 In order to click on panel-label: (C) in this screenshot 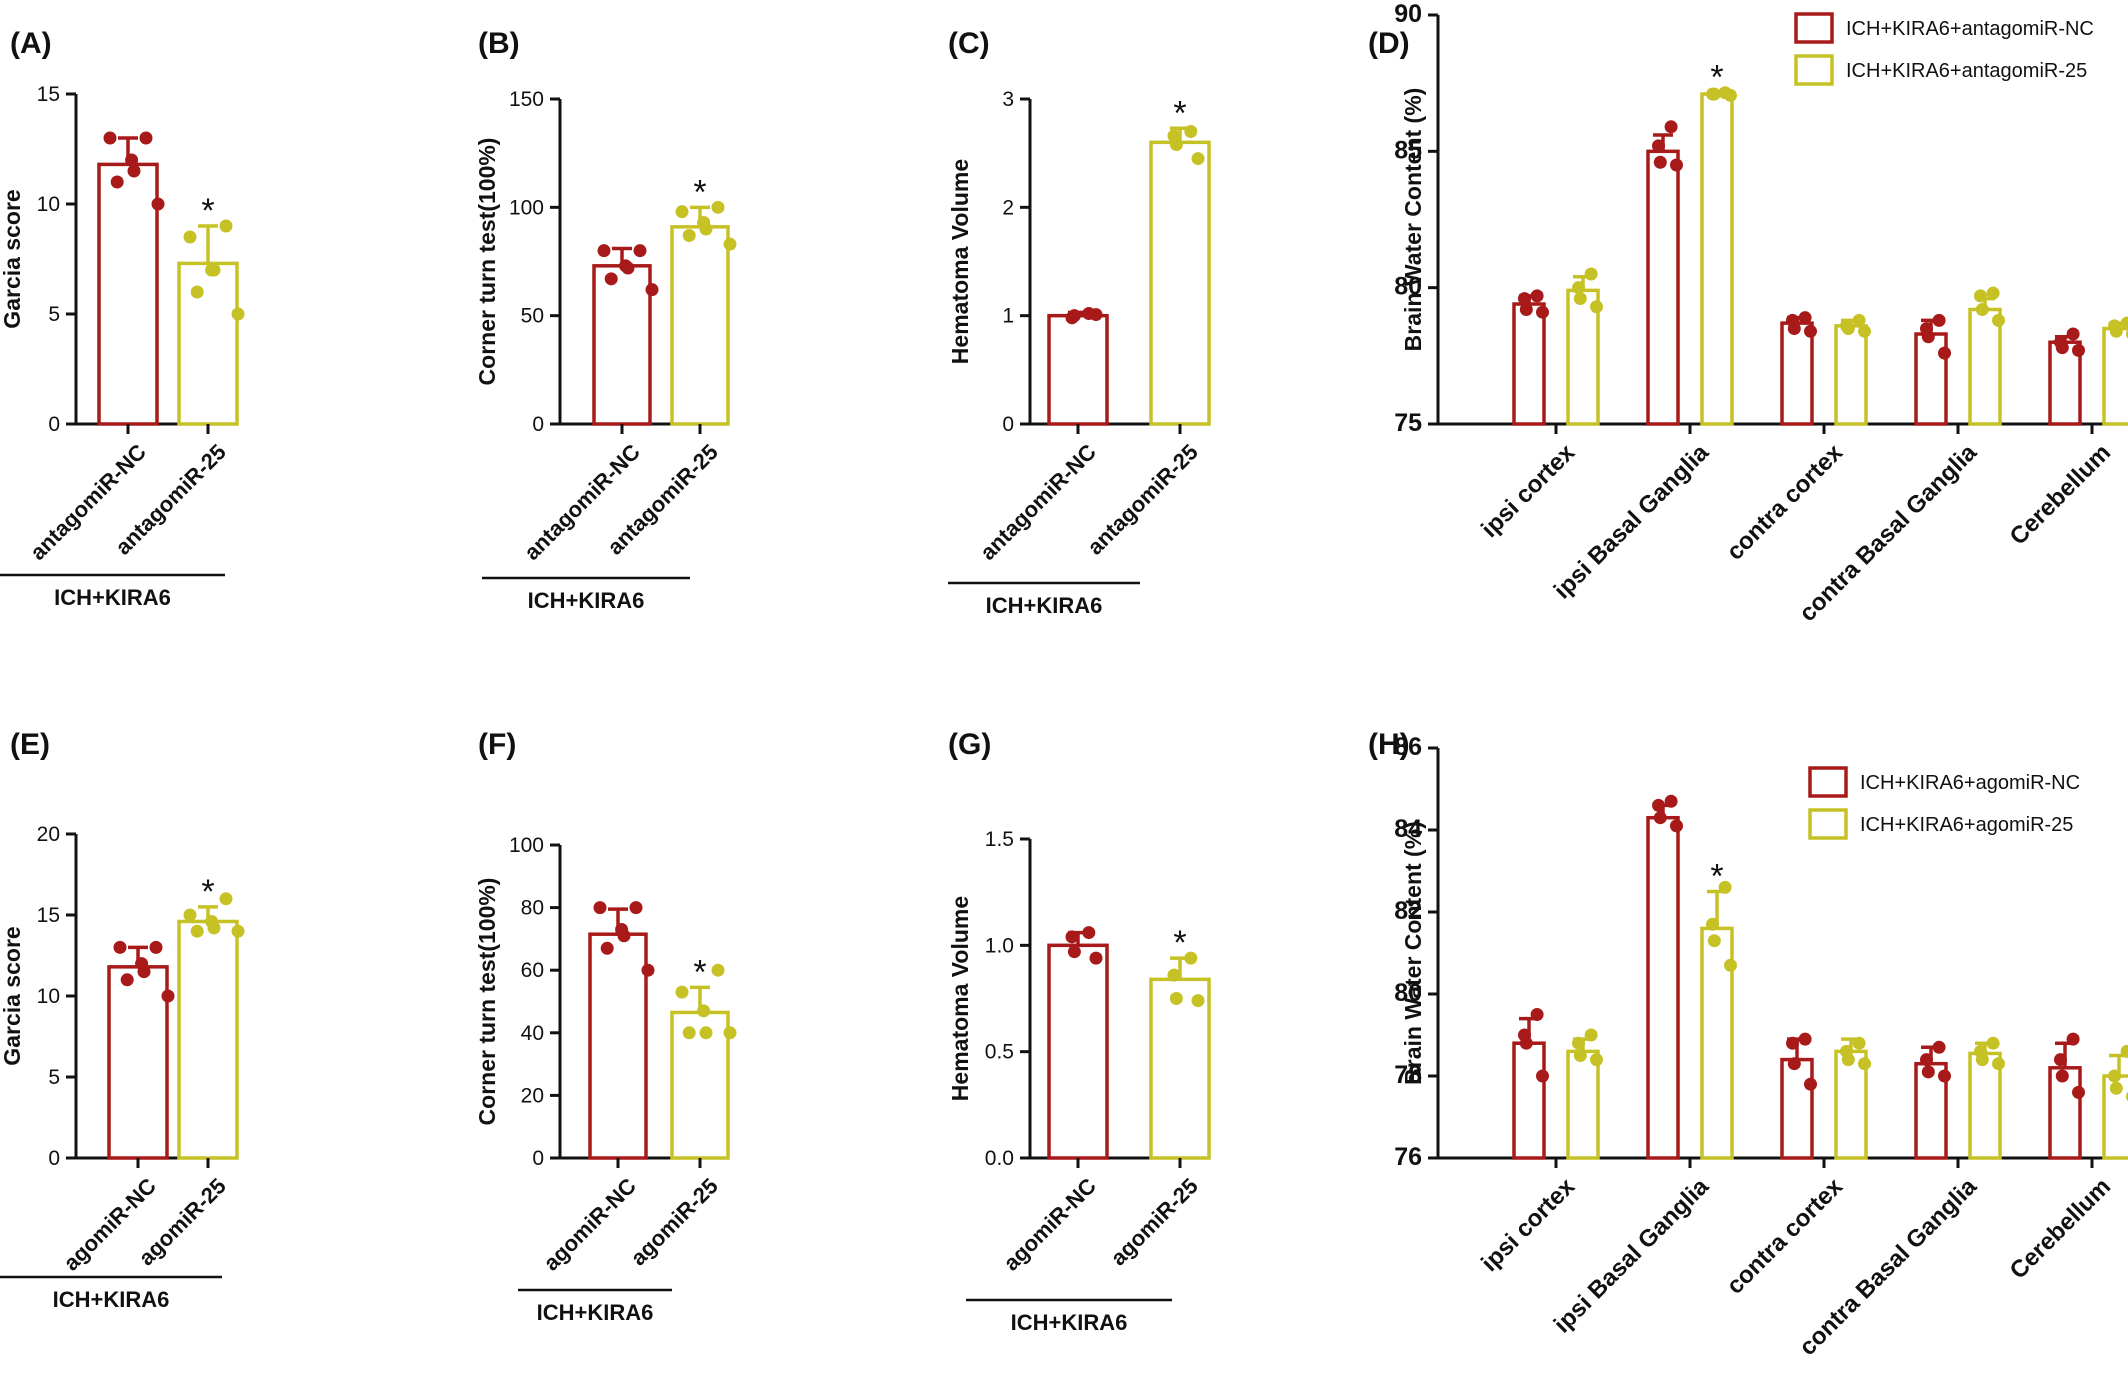, I will do `click(969, 43)`.